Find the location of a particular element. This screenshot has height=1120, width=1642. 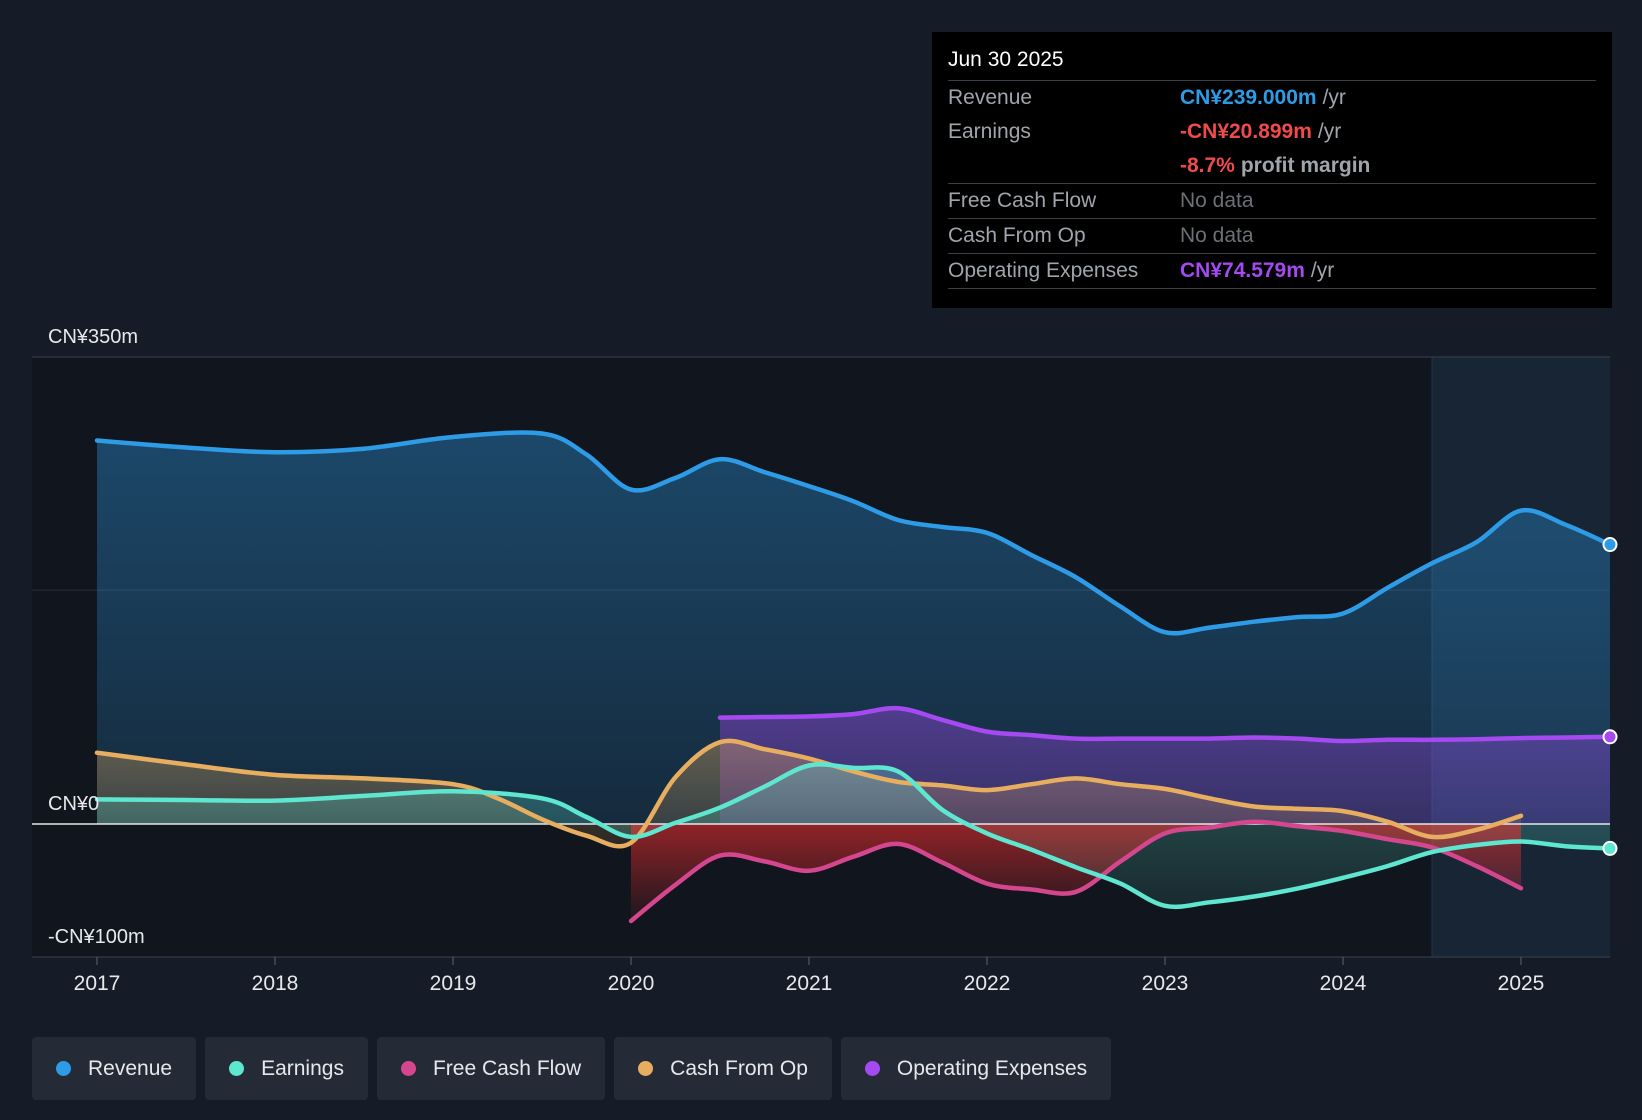

tooltip-earnings-label: Earnings is located at coordinates (989, 131).